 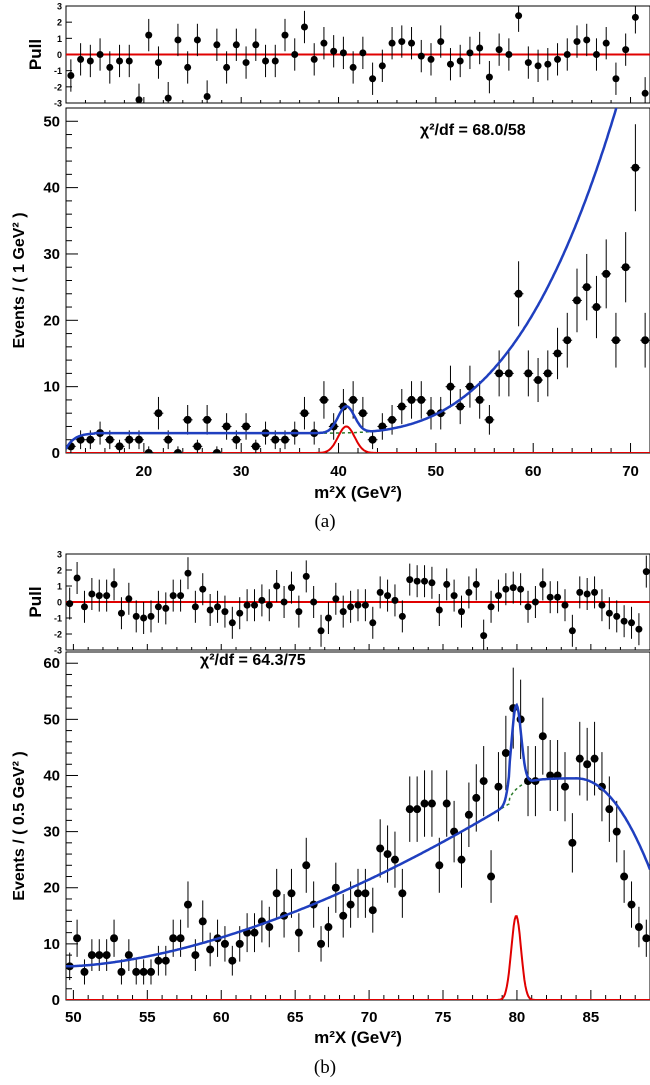 I want to click on y-axis-label: Events / ( 1 GeV² ), so click(x=19, y=280).